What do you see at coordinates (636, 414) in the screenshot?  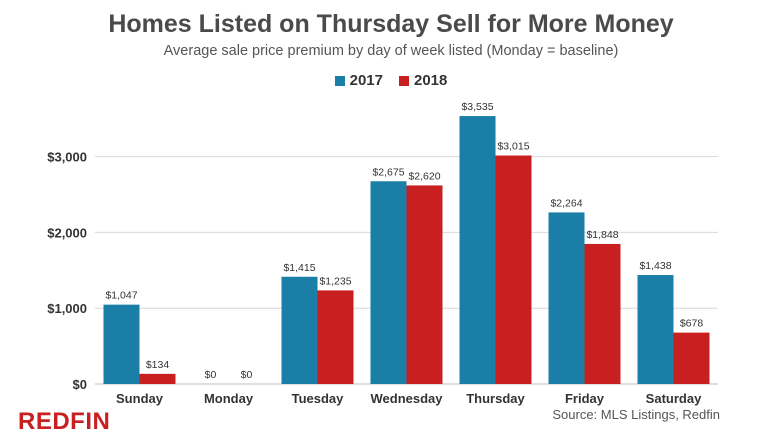 I see `source-note: Source: MLS Listings, Redfin` at bounding box center [636, 414].